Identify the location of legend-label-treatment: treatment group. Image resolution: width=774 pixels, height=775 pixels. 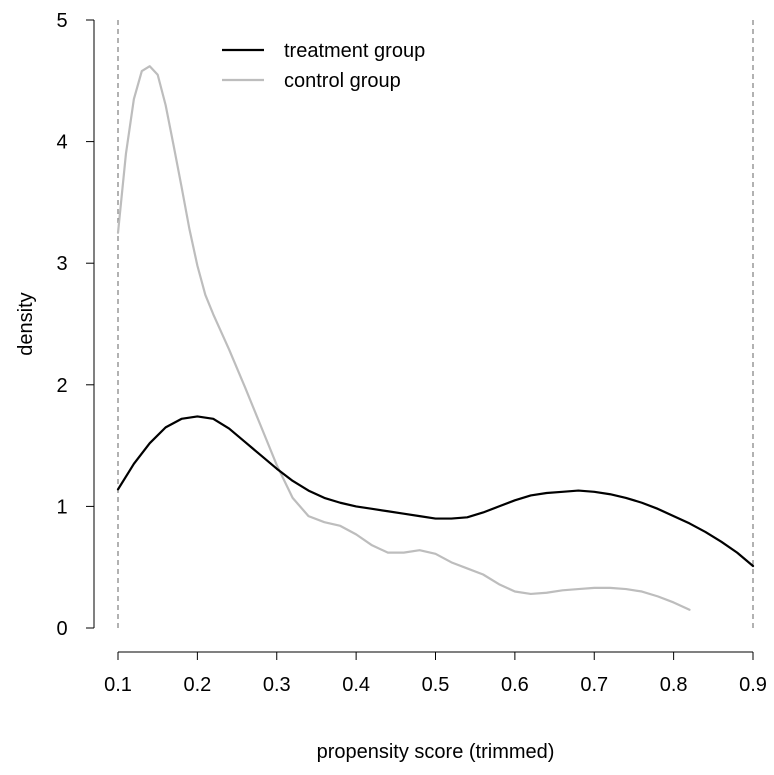
(354, 51).